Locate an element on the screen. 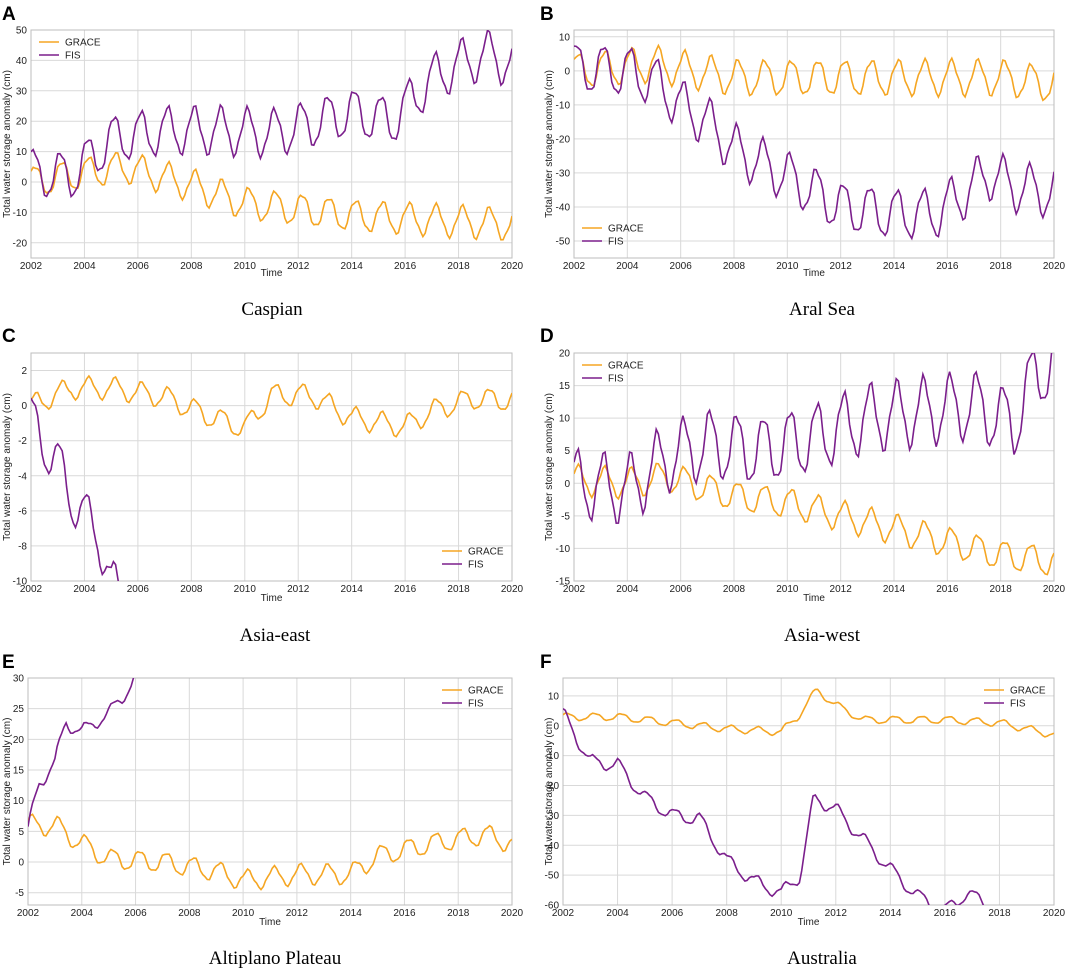  y-tick-label: -6 is located at coordinates (22, 511).